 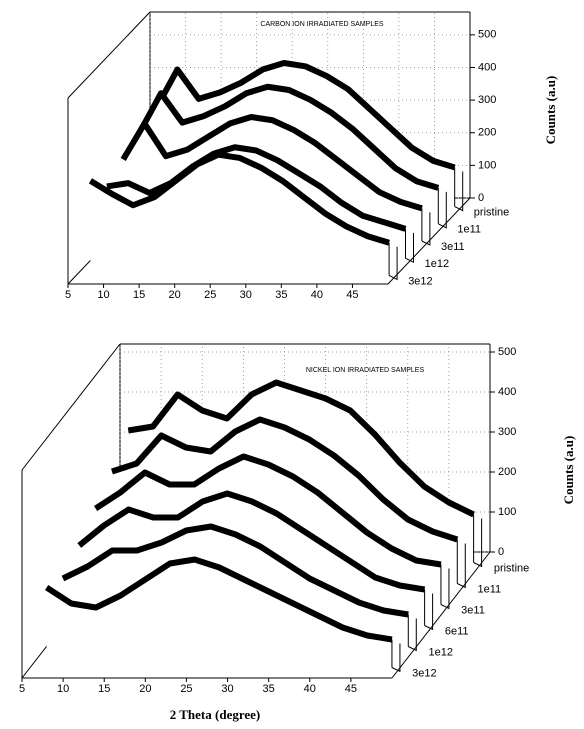 What do you see at coordinates (457, 631) in the screenshot?
I see `legend-label: 6e11` at bounding box center [457, 631].